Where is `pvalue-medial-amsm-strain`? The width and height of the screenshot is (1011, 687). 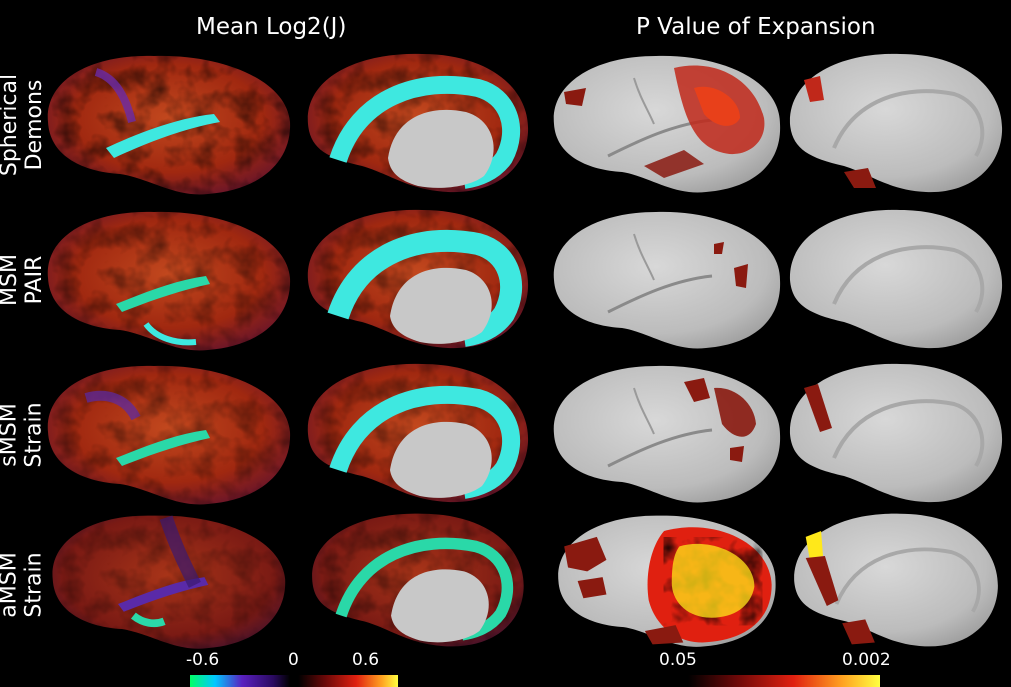
pvalue-medial-amsm-strain is located at coordinates (896, 580).